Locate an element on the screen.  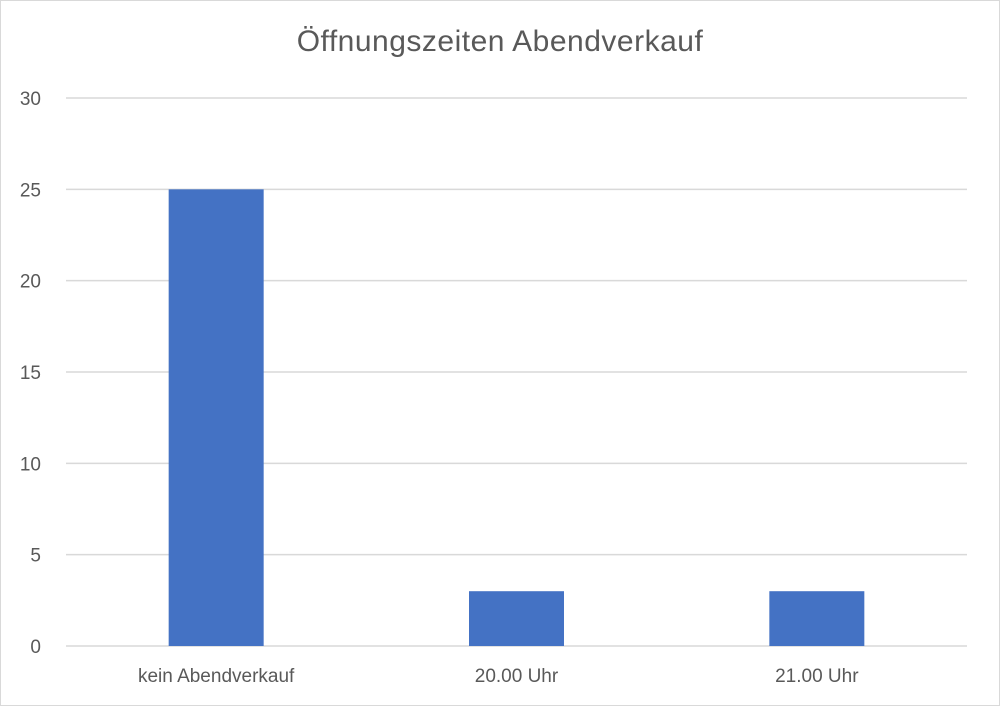
y-tick-label: 15 is located at coordinates (30, 373).